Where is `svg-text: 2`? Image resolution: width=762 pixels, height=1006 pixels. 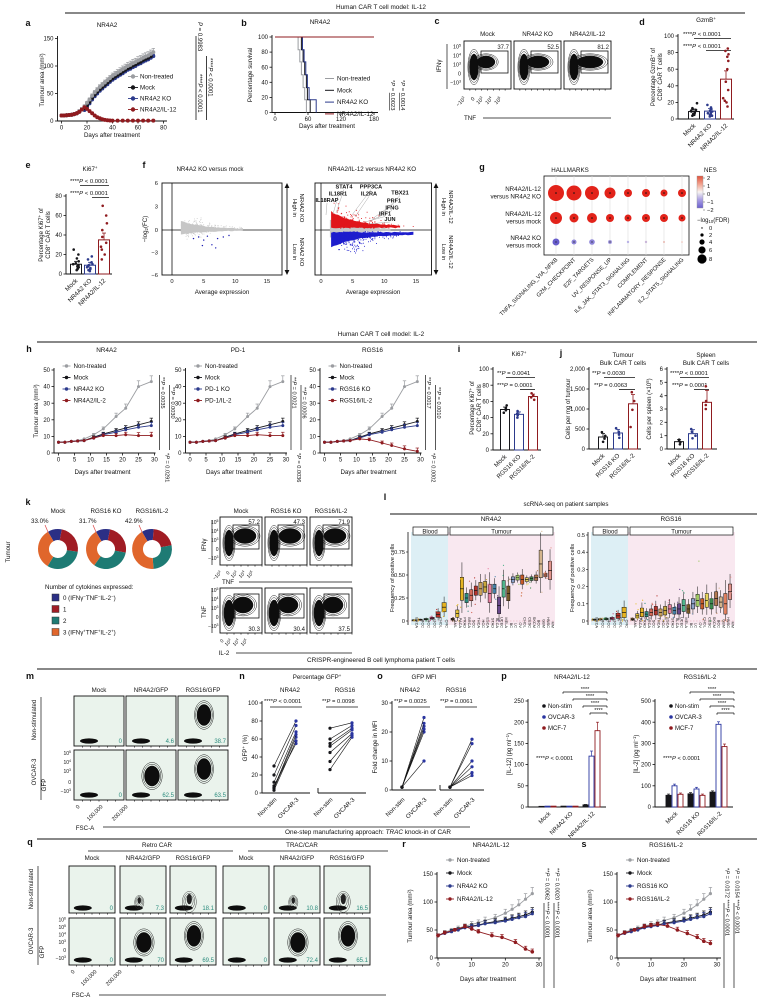
svg-text: 2 is located at coordinates (65, 621).